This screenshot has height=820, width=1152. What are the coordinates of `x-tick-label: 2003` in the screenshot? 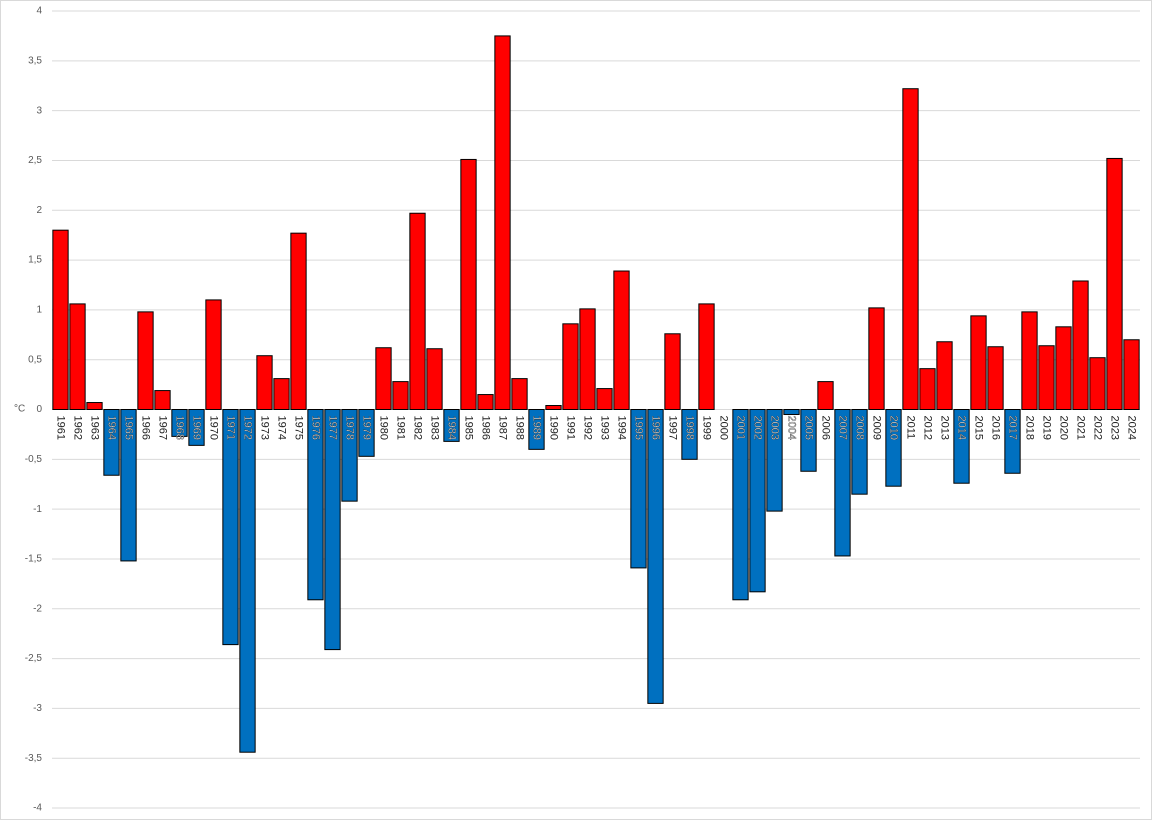 It's located at (775, 428).